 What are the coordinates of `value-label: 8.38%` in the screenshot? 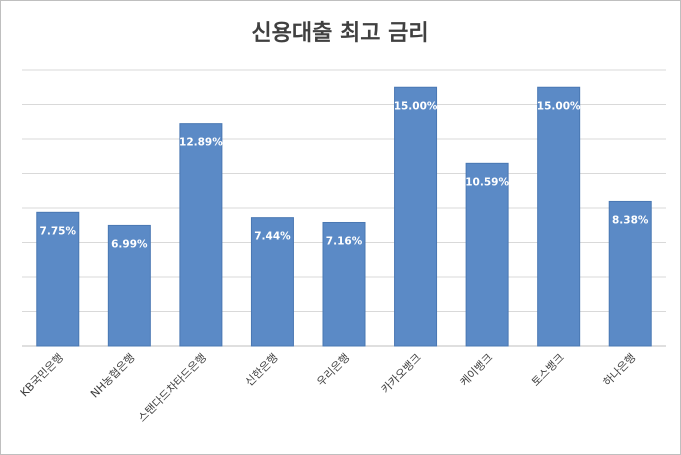 It's located at (630, 220).